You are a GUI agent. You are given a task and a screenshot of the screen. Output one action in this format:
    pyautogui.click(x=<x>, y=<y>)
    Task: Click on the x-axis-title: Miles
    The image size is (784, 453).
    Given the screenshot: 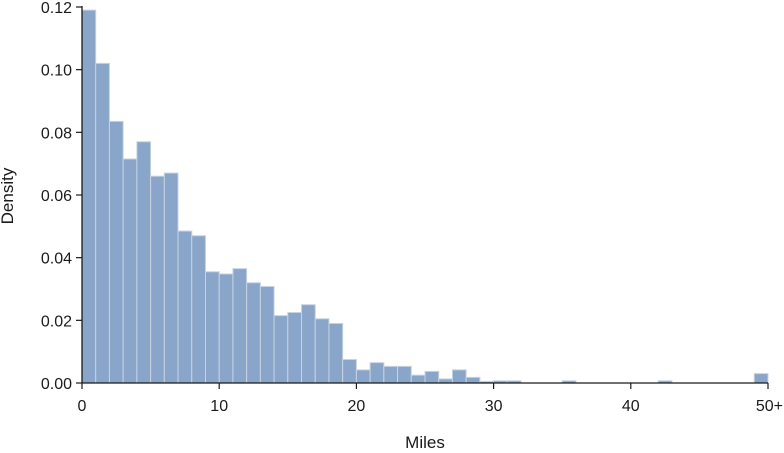 What is the action you would take?
    pyautogui.click(x=425, y=442)
    